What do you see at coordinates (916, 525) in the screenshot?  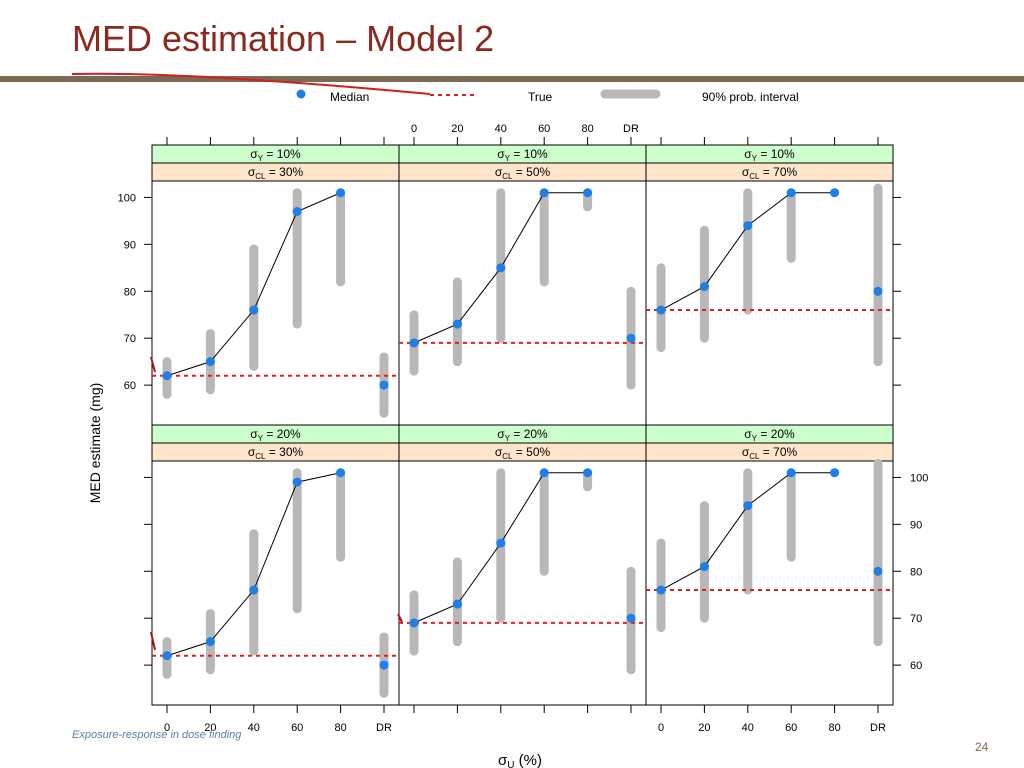 I see `y-tick-label-bottom: 90` at bounding box center [916, 525].